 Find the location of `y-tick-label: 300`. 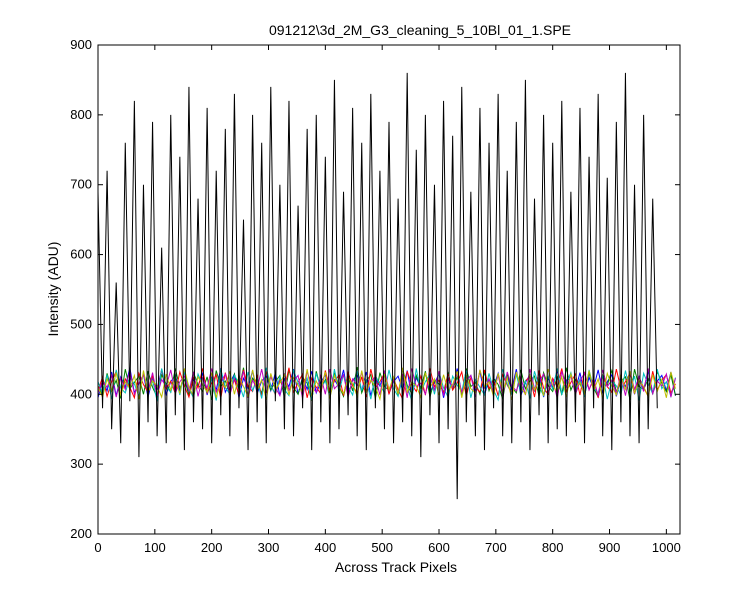

y-tick-label: 300 is located at coordinates (81, 463).